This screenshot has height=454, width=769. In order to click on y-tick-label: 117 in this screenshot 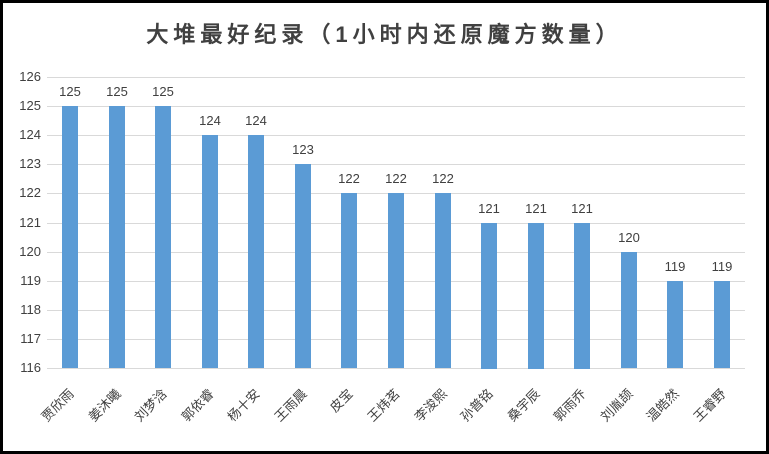, I will do `click(30, 338)`.